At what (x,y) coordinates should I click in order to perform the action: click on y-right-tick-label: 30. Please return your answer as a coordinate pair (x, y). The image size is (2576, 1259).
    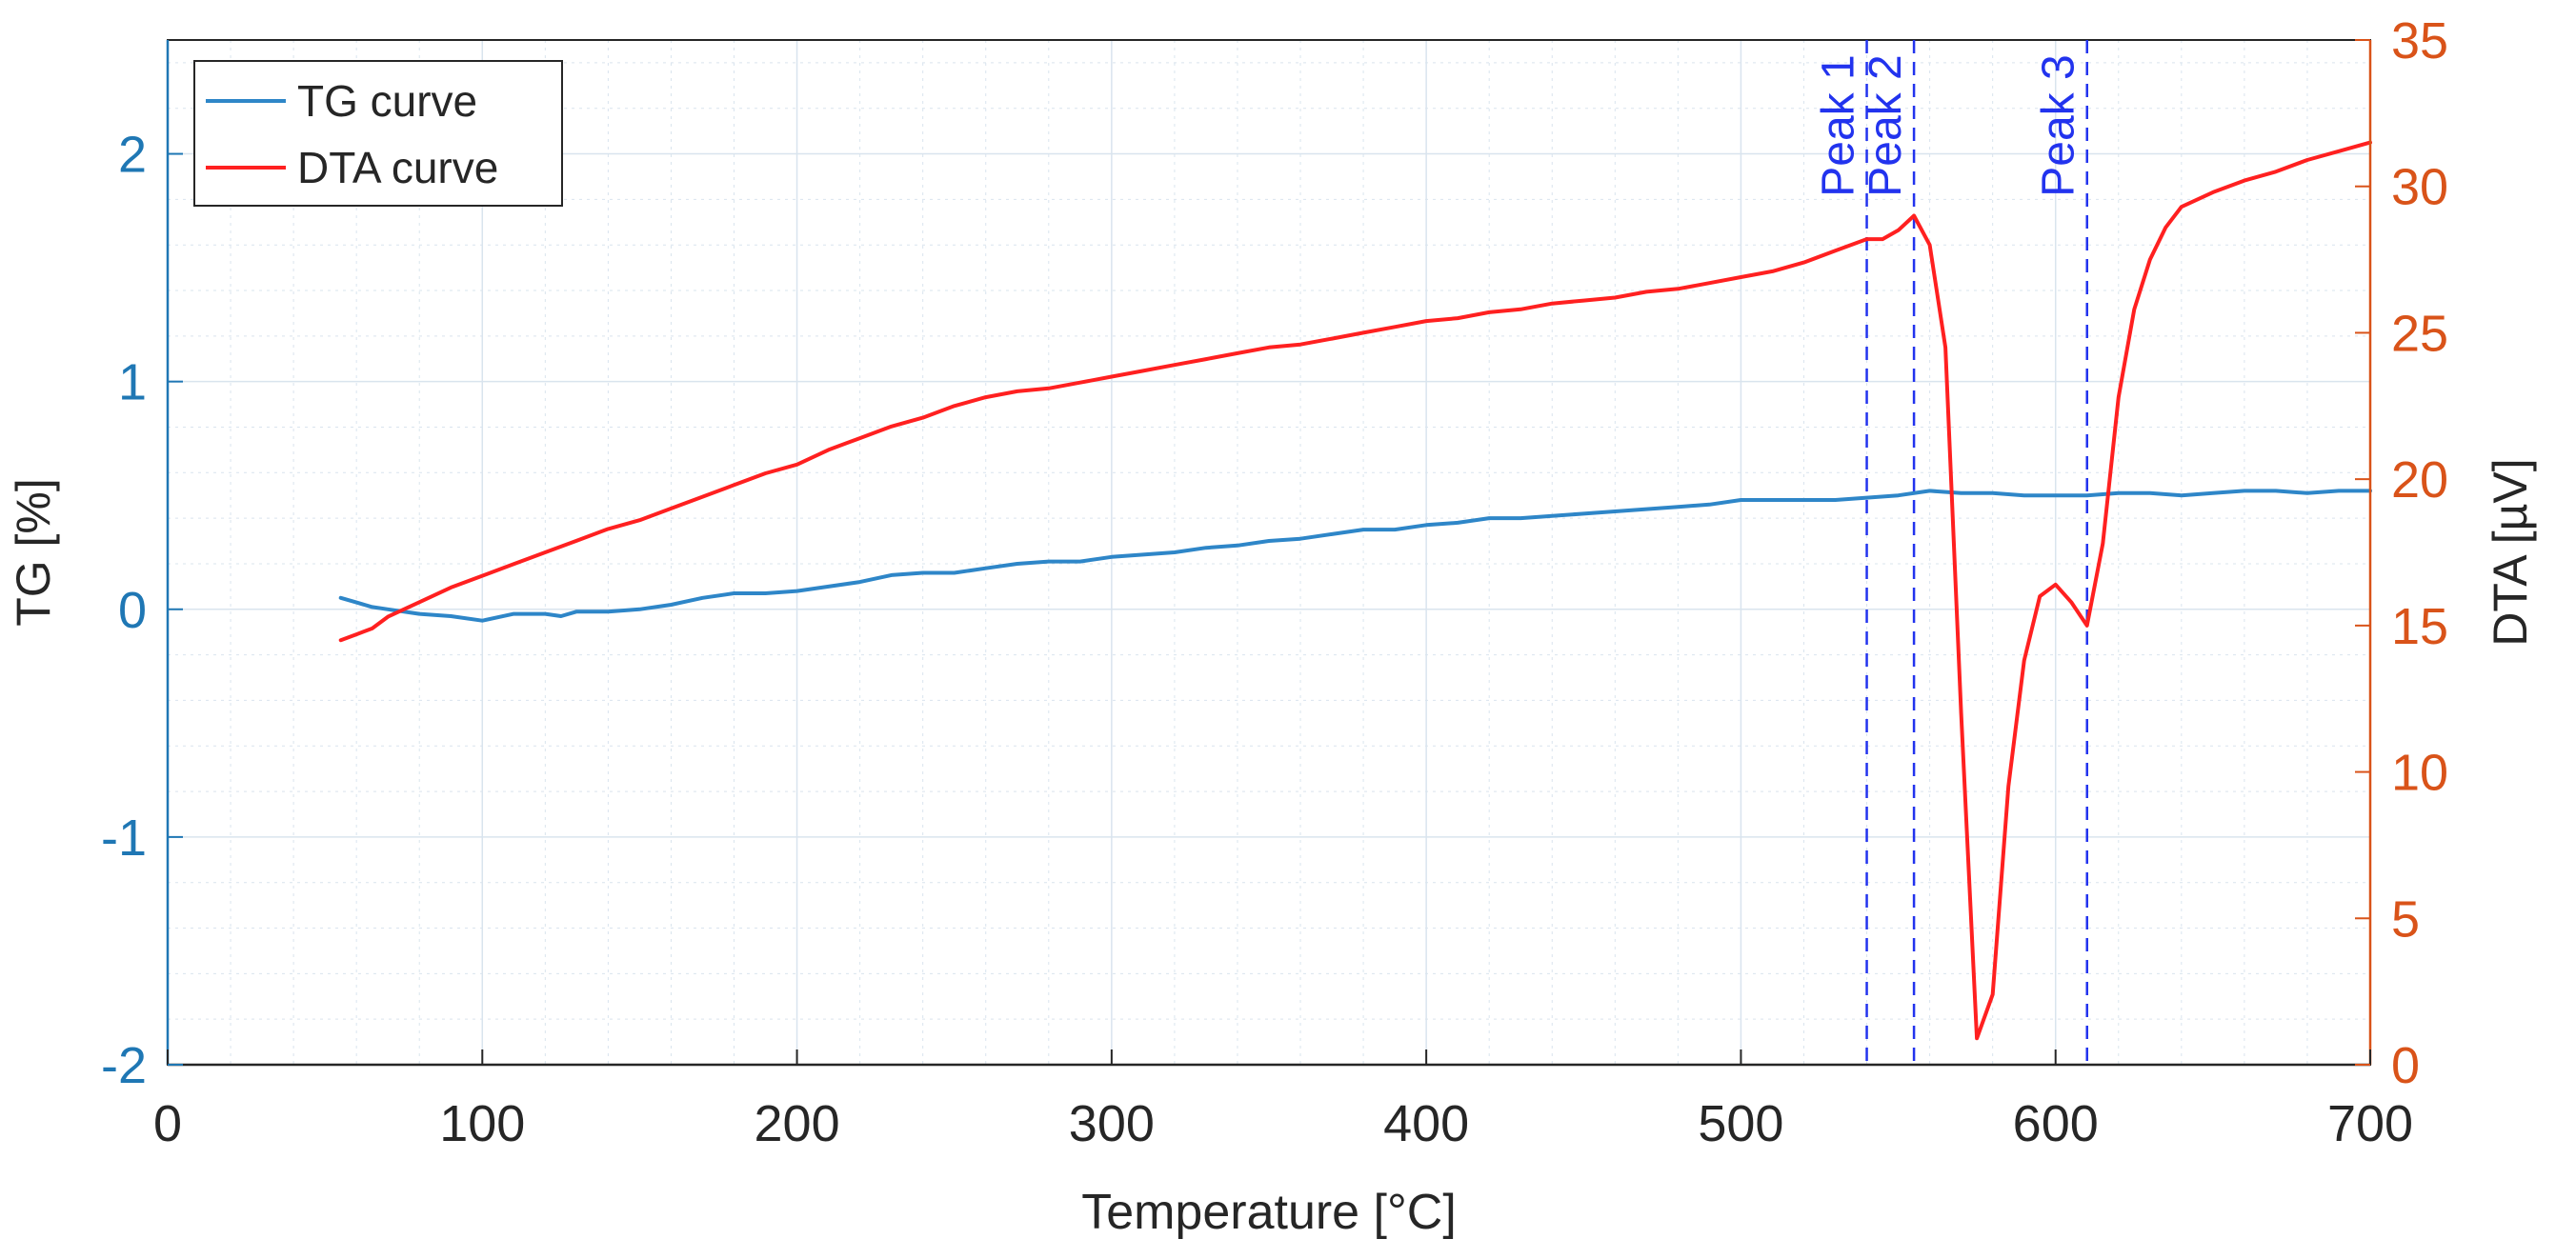
    Looking at the image, I should click on (2420, 187).